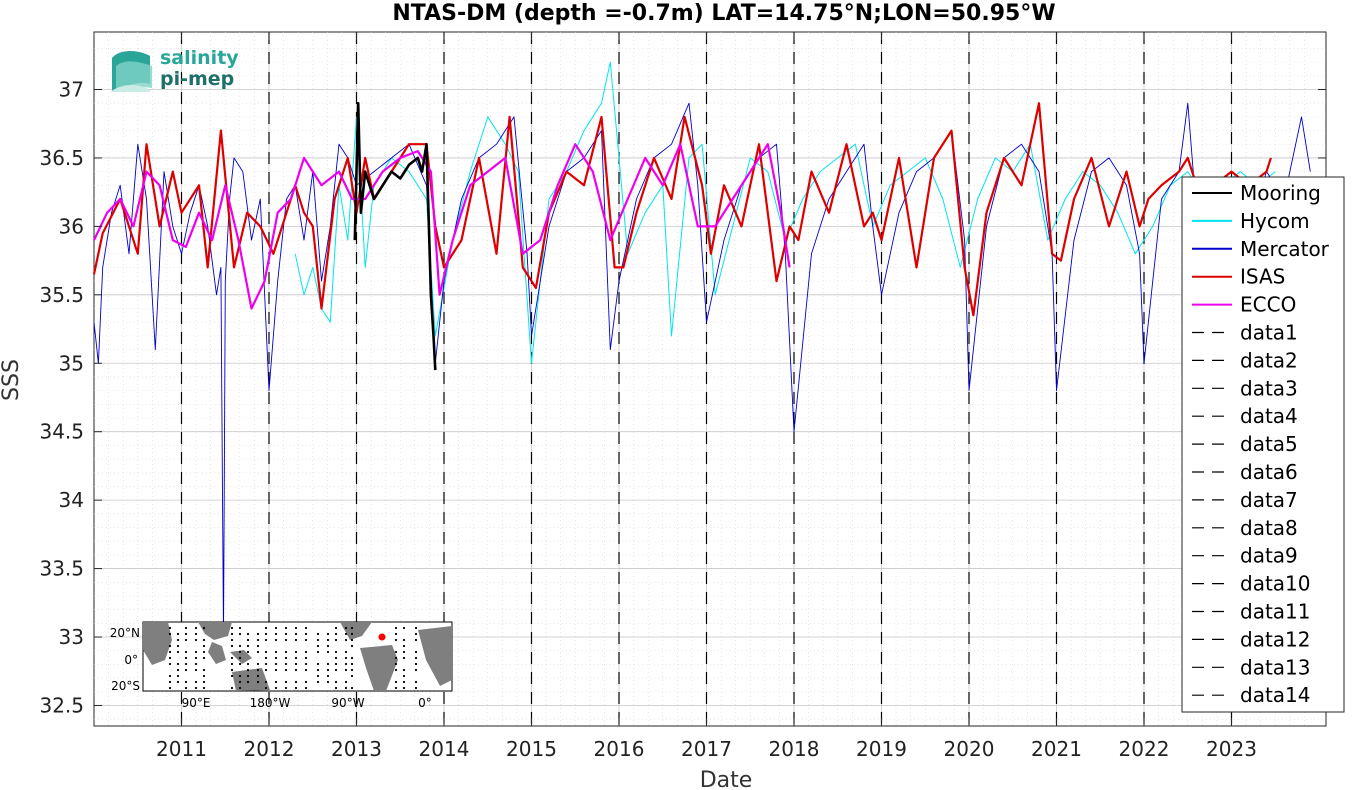 This screenshot has height=790, width=1358. Describe the element at coordinates (1231, 749) in the screenshot. I see `x-tick-label: 2023` at that location.